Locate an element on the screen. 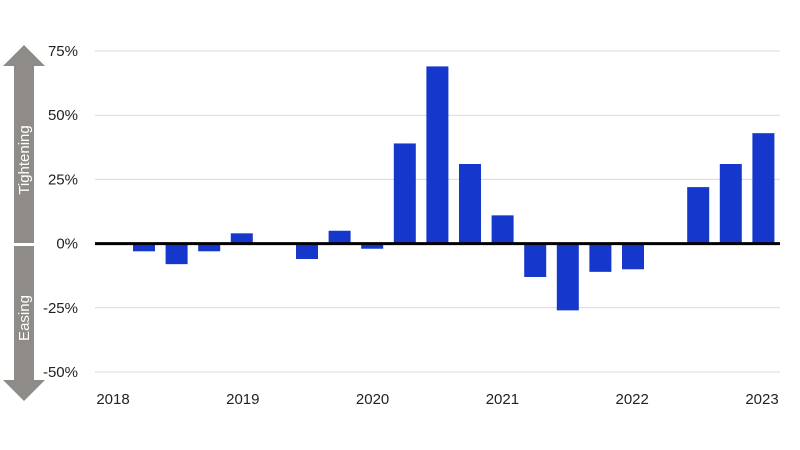 This screenshot has width=800, height=450. y-tick-label: -25% is located at coordinates (60, 308).